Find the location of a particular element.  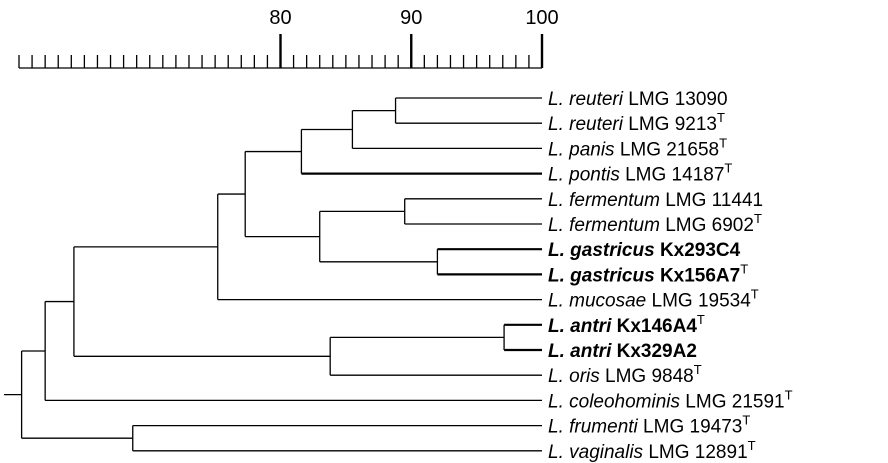

taxon-label-t1: L. reuteri LMG 13090 is located at coordinates (638, 99).